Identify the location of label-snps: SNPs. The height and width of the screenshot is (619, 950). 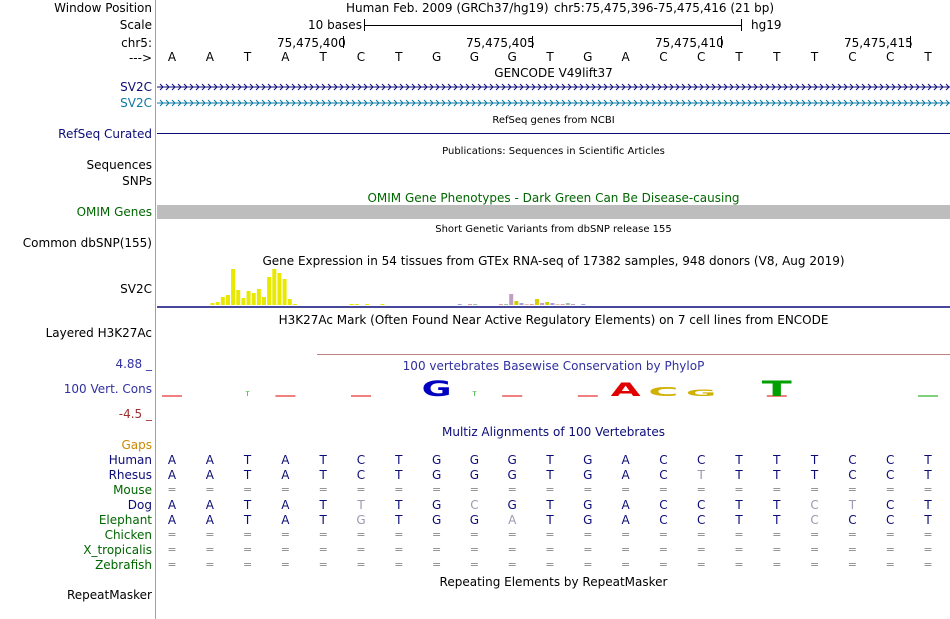
(137, 181).